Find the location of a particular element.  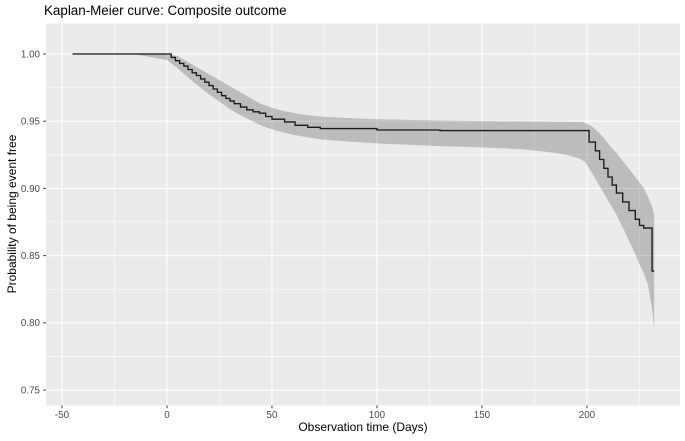

x-tick-label: 0 is located at coordinates (167, 415).